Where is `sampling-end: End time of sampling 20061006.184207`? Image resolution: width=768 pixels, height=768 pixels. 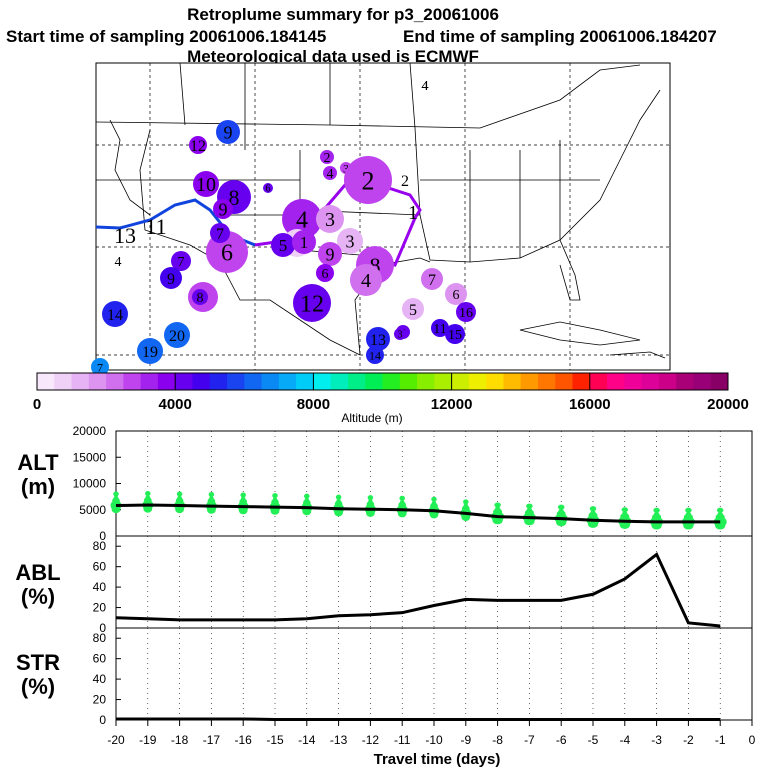
sampling-end: End time of sampling 20061006.184207 is located at coordinates (560, 36).